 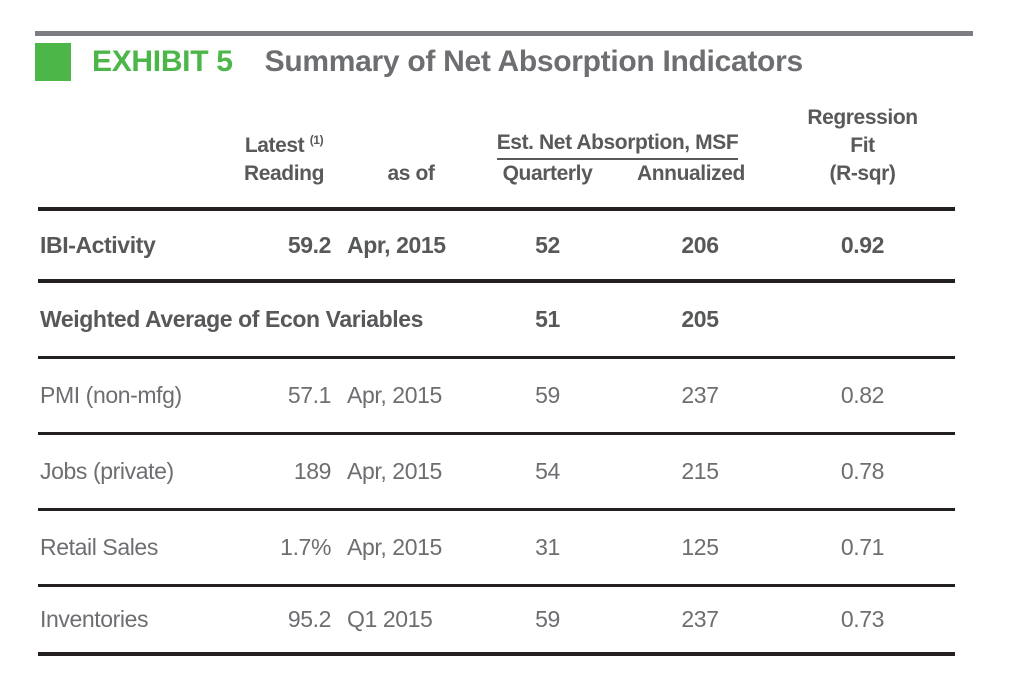 What do you see at coordinates (496, 473) in the screenshot?
I see `table-row-jobs: Jobs (private) 189 Apr, 2015 54 215 0.78` at bounding box center [496, 473].